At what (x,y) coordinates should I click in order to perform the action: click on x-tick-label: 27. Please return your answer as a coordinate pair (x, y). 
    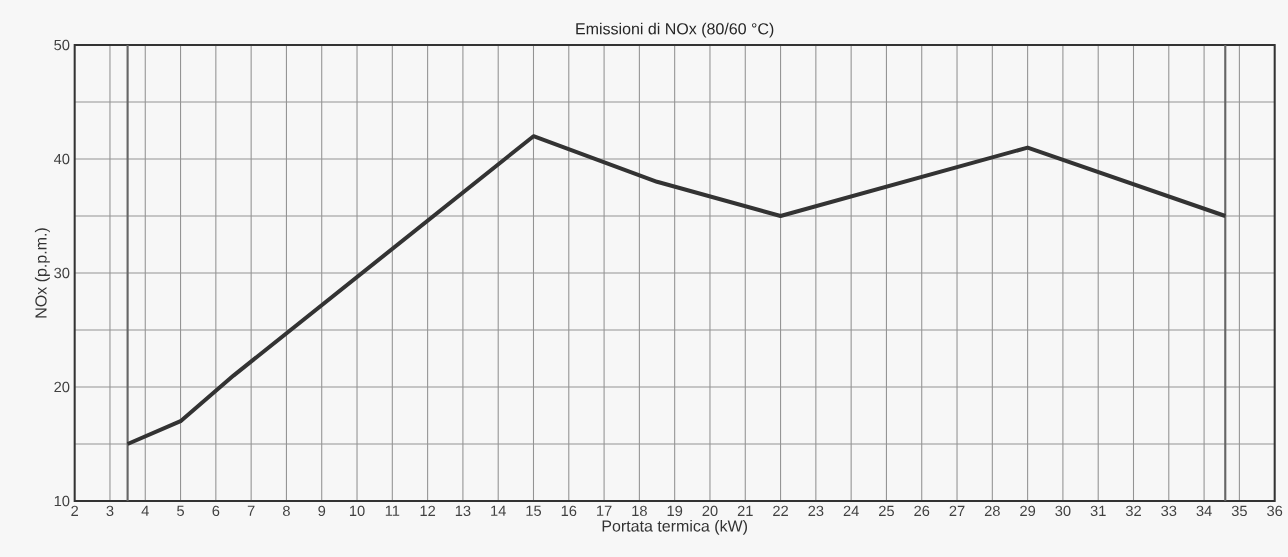
    Looking at the image, I should click on (957, 510).